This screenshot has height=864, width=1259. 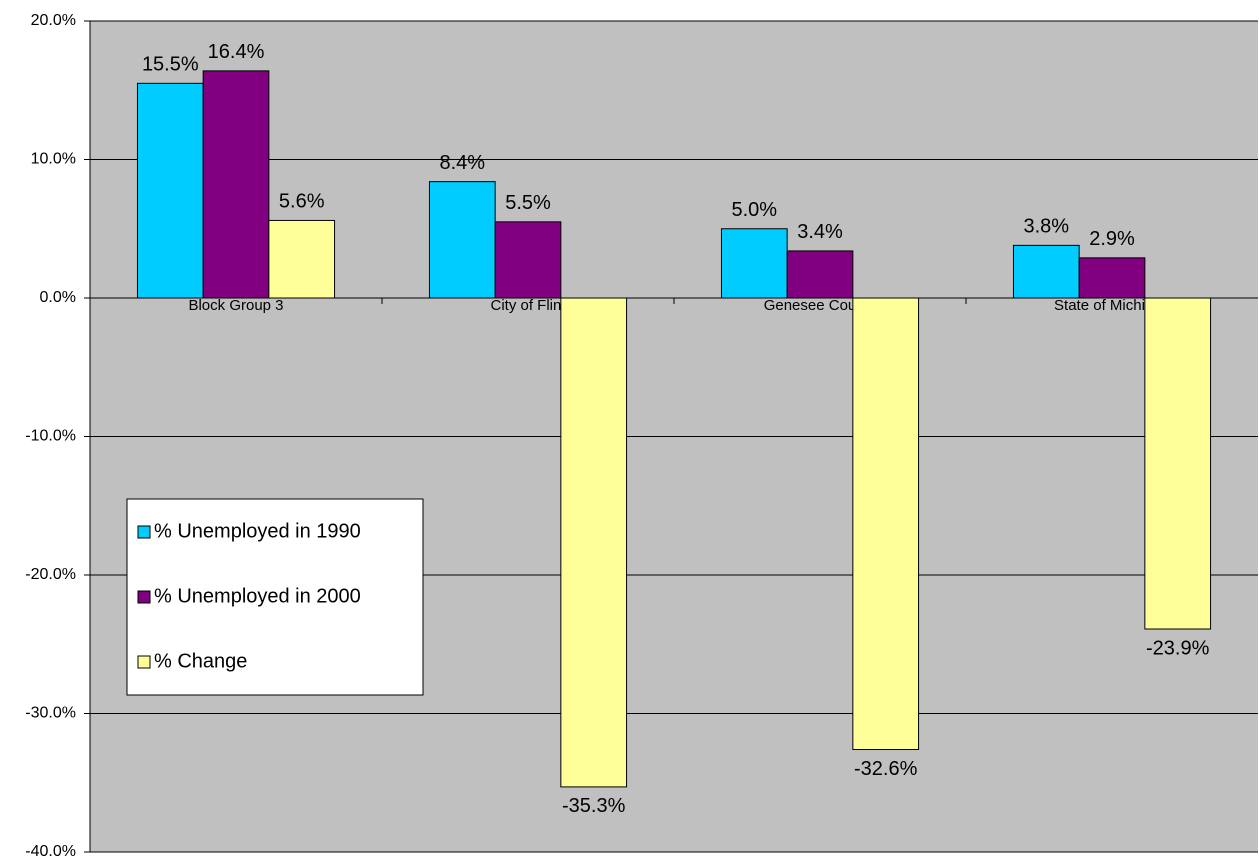 What do you see at coordinates (50, 574) in the screenshot?
I see `y-tick-label: -20.0%` at bounding box center [50, 574].